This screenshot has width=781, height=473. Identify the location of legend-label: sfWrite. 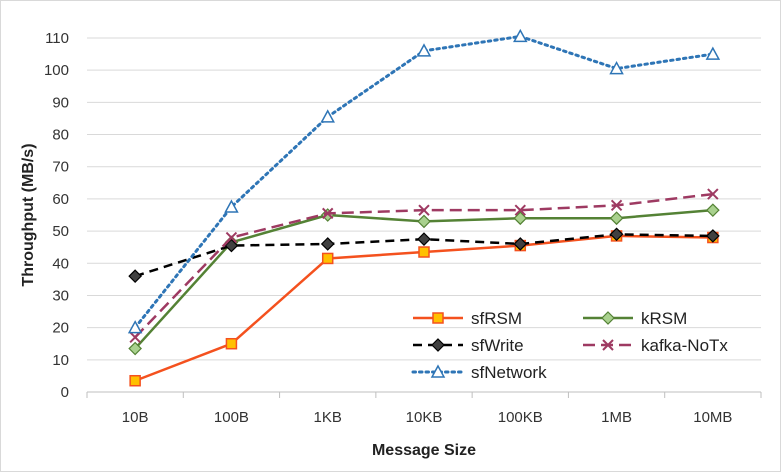
(497, 345).